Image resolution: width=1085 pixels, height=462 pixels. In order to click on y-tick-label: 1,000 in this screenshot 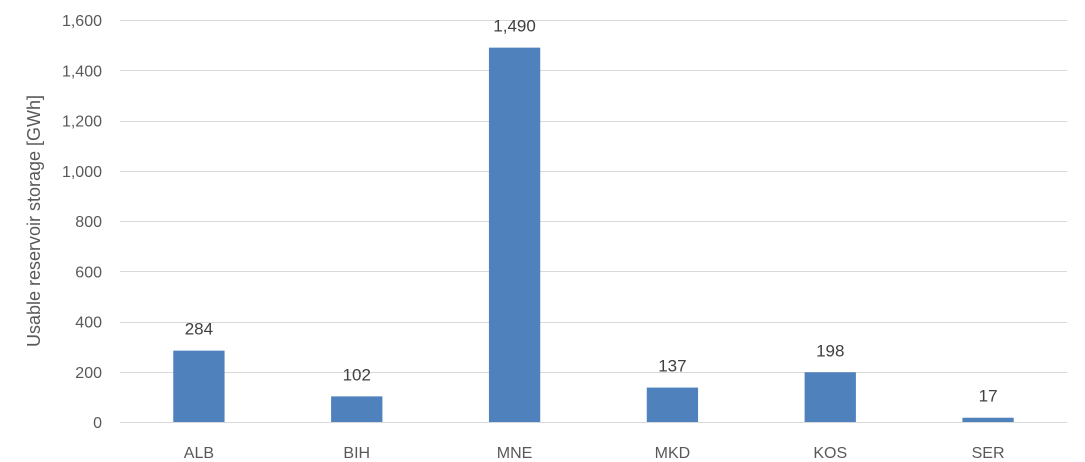, I will do `click(82, 172)`.